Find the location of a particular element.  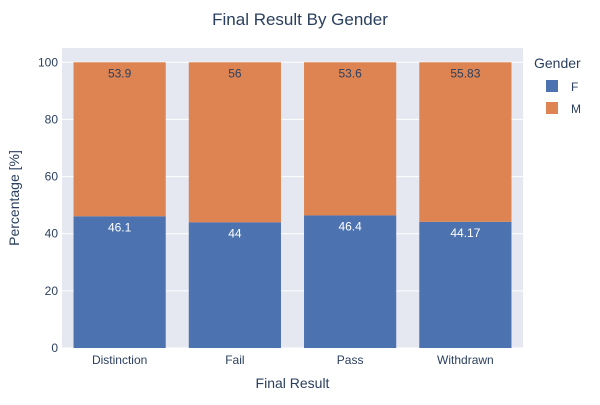

x-tick-label: Distinction is located at coordinates (119, 360).